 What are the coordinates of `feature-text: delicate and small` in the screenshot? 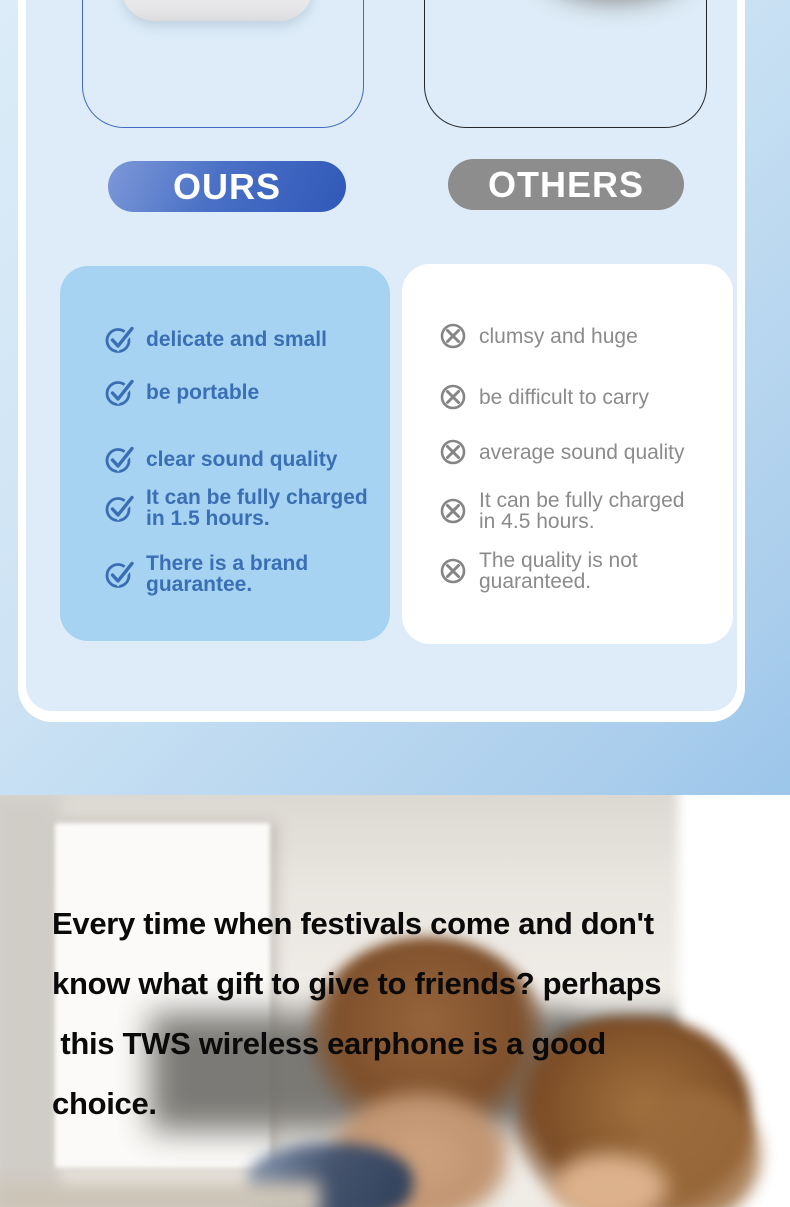 It's located at (236, 339).